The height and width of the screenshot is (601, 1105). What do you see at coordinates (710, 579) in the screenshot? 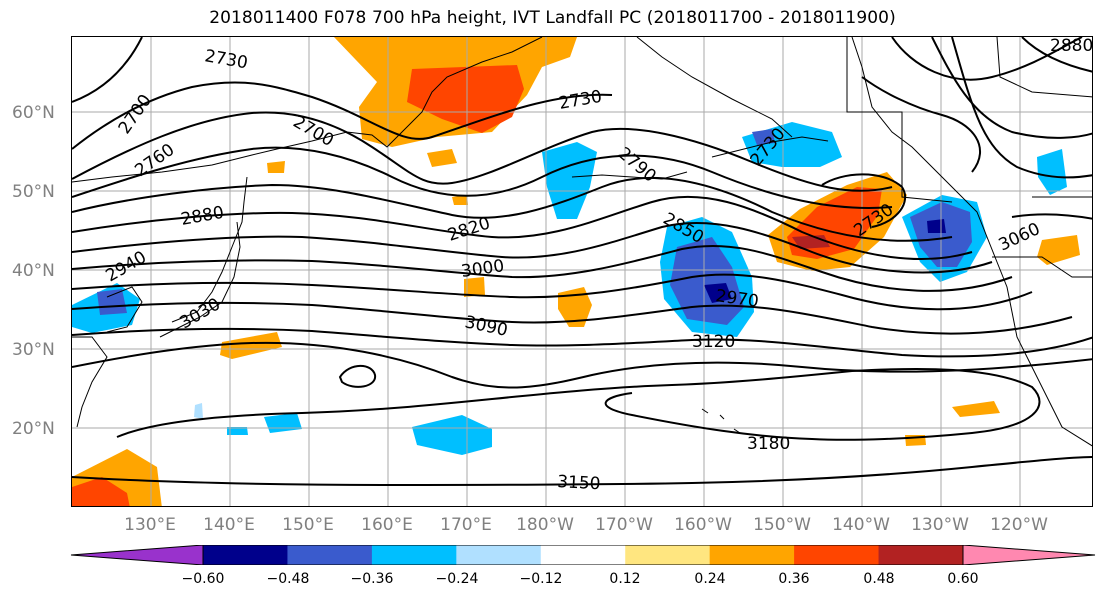
I see `colorbar-tick-label: 0.24` at bounding box center [710, 579].